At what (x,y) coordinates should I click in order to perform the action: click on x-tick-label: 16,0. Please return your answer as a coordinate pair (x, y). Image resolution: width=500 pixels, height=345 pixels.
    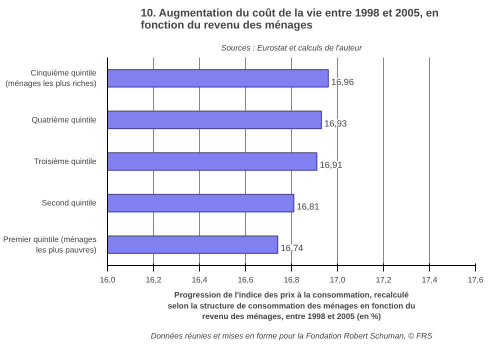
    Looking at the image, I should click on (108, 280).